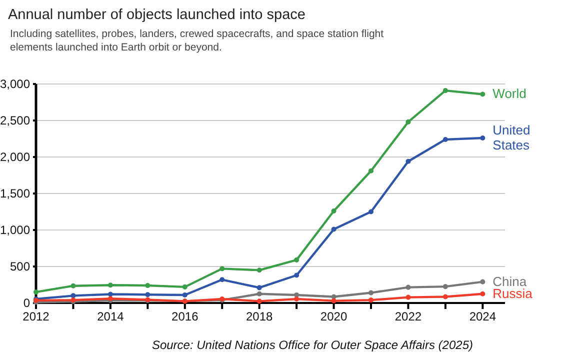 The width and height of the screenshot is (578, 361). Describe the element at coordinates (26, 303) in the screenshot. I see `y-tick-label: 0` at that location.